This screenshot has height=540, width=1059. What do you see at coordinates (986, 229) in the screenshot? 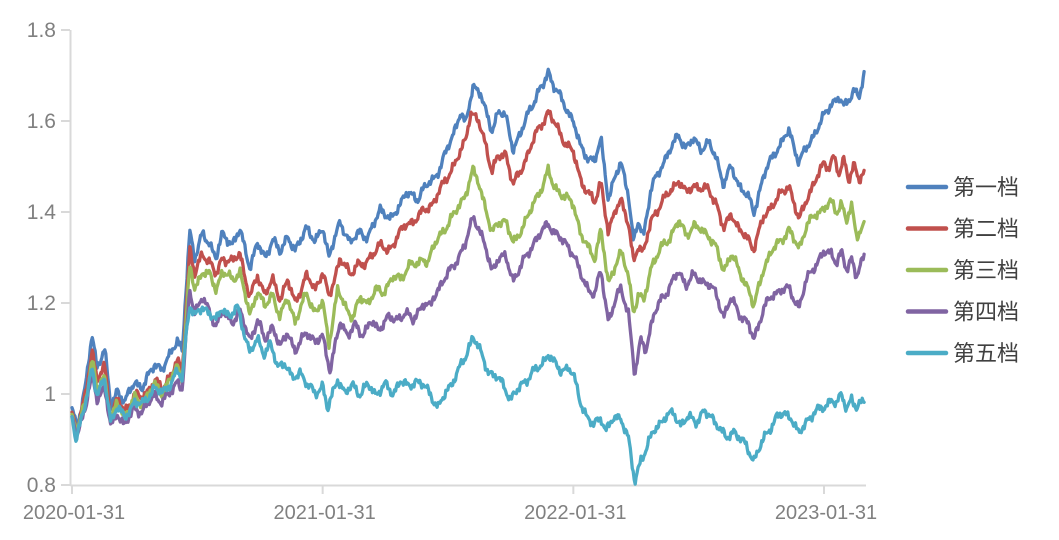
I see `legend-label: 第二档` at bounding box center [986, 229].